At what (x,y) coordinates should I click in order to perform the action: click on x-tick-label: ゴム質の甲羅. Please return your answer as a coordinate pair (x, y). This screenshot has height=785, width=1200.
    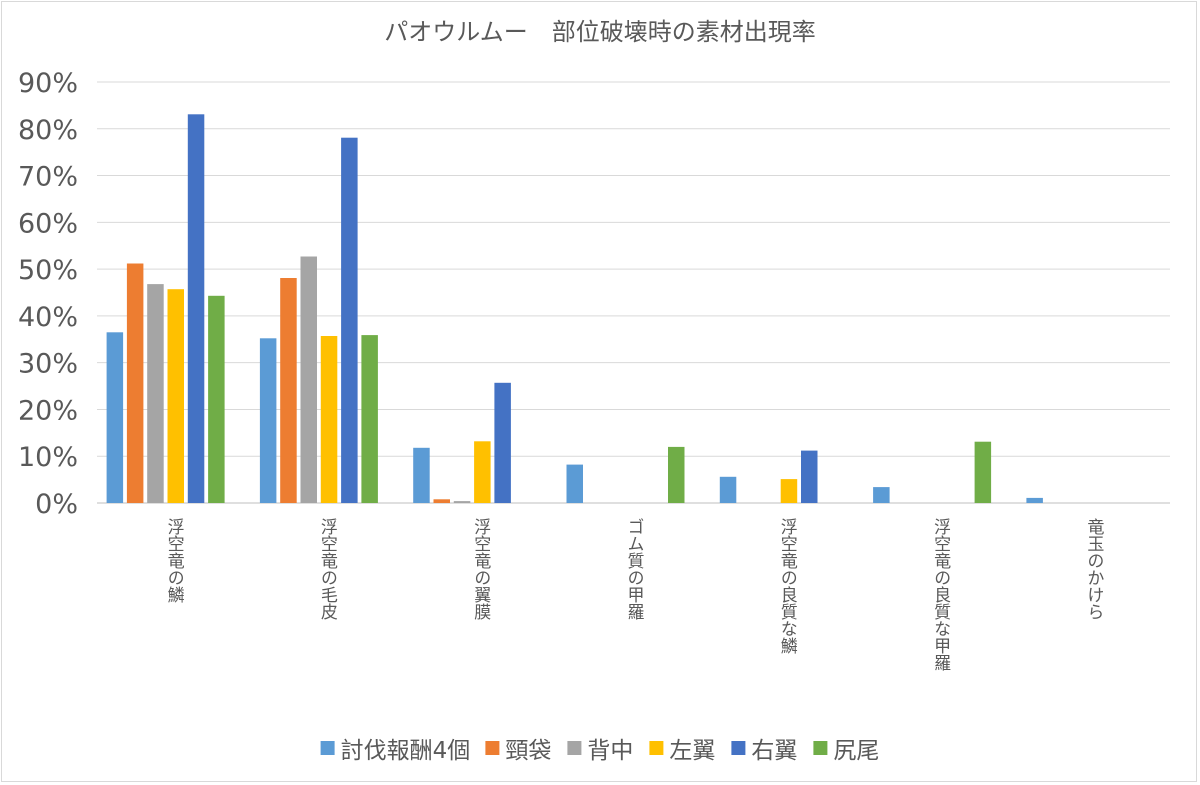
    Looking at the image, I should click on (634, 569).